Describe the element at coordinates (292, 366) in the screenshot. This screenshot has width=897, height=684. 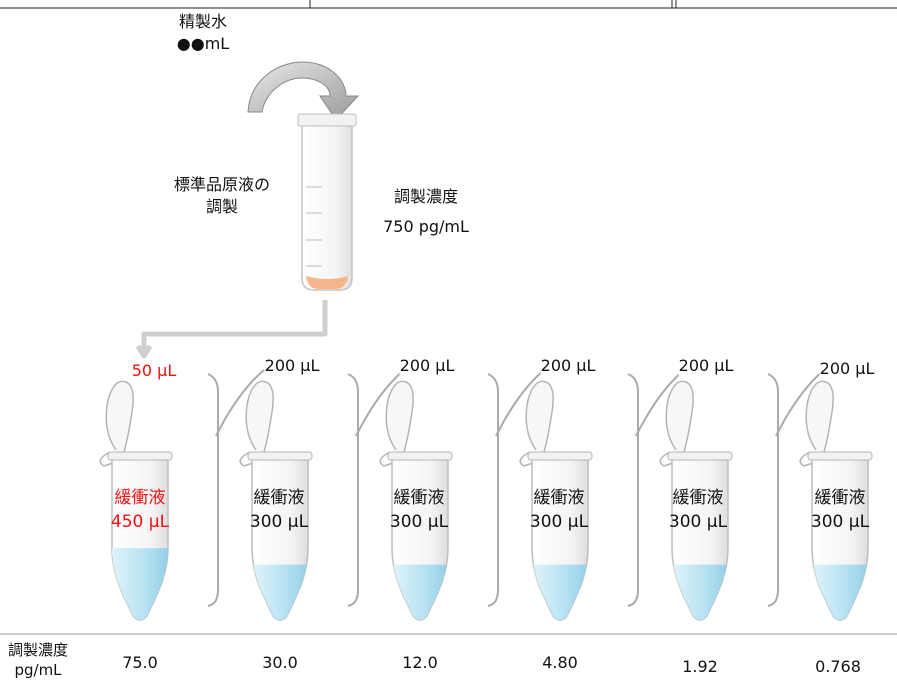
I see `transfer-volume-2: 200 μL` at that location.